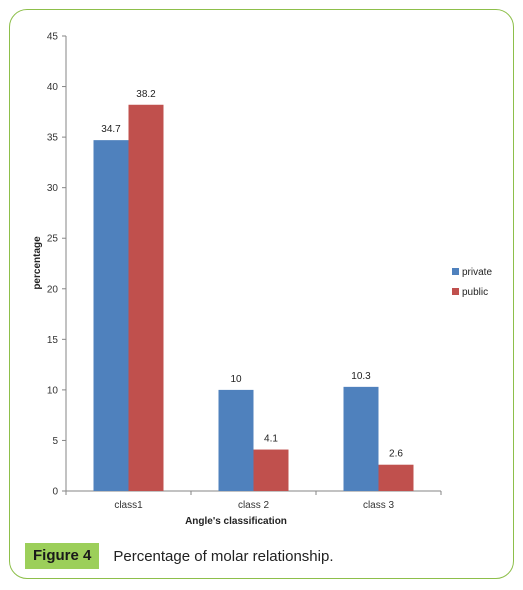 This screenshot has height=590, width=523. I want to click on legend-swatch-private, so click(455, 271).